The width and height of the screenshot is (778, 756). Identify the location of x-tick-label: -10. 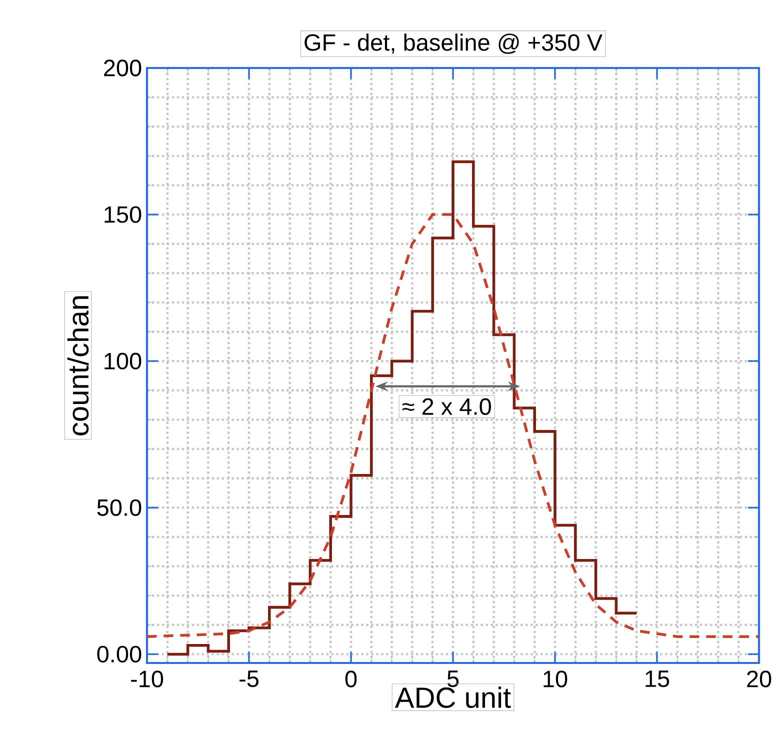
(147, 679).